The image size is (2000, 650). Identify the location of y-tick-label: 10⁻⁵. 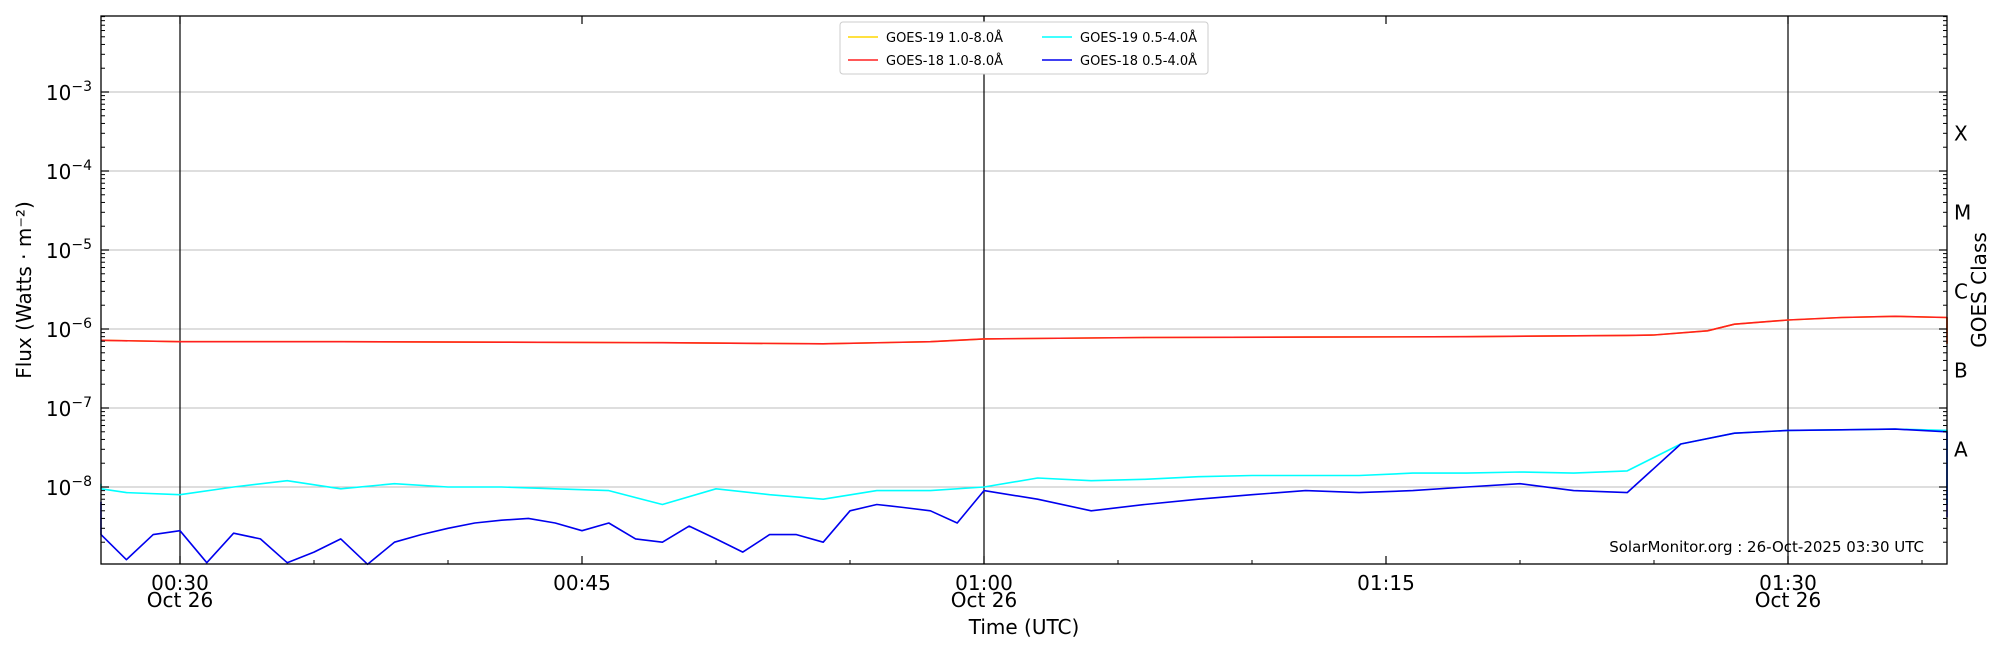
(69, 250).